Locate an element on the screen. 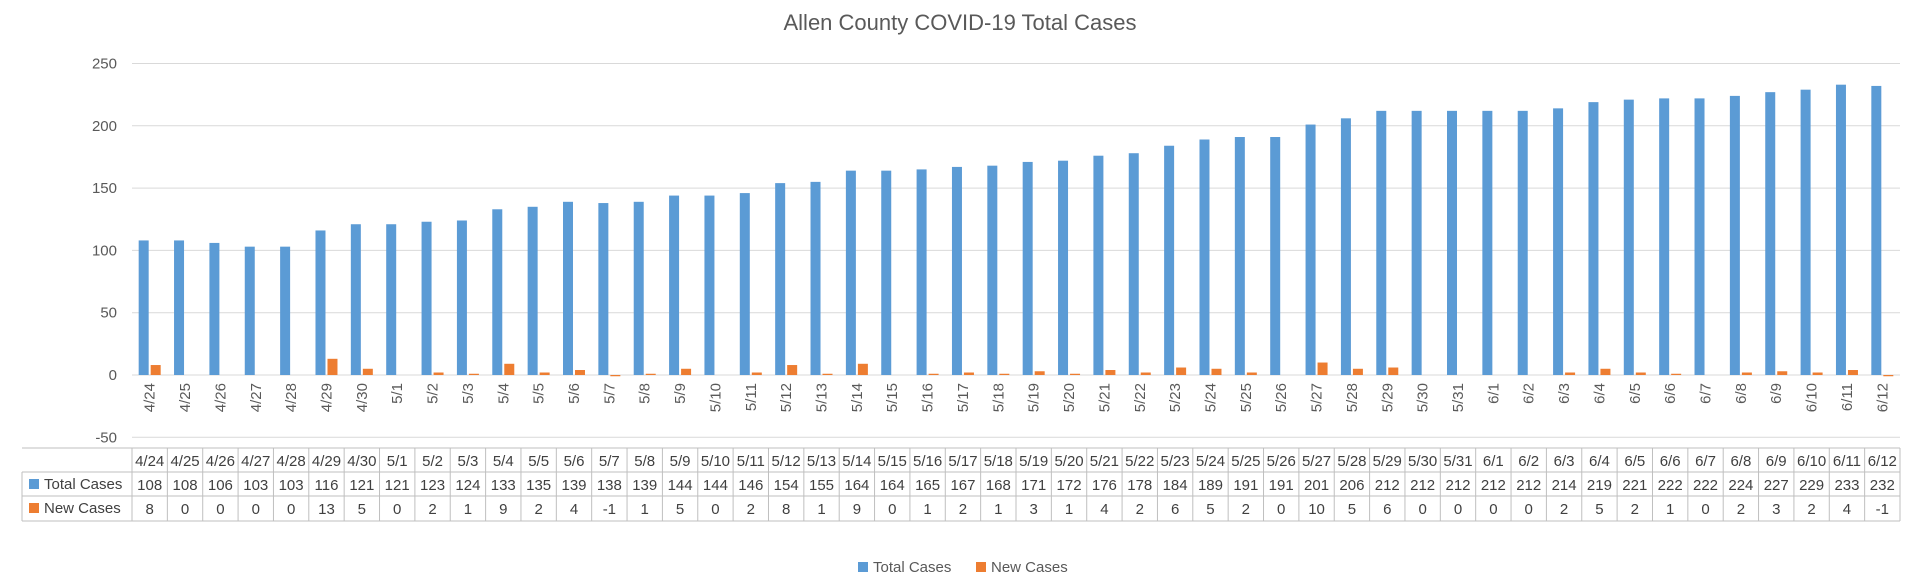  x-tick-label: 5/31 is located at coordinates (1458, 397).